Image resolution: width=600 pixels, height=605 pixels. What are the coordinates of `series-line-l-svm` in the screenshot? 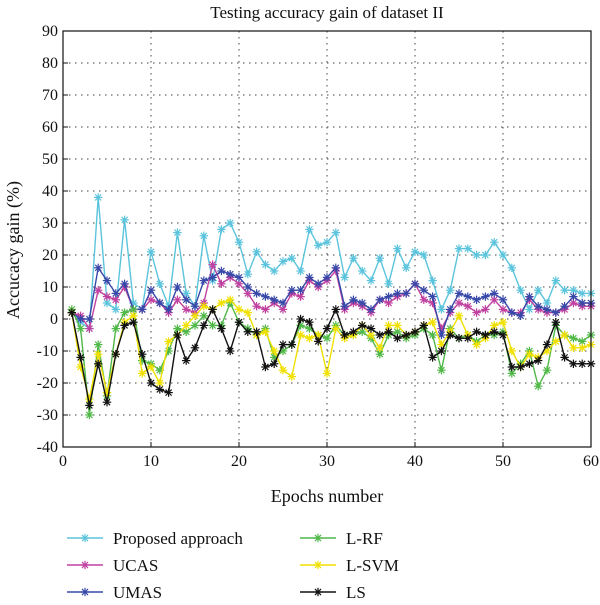 It's located at (331, 349).